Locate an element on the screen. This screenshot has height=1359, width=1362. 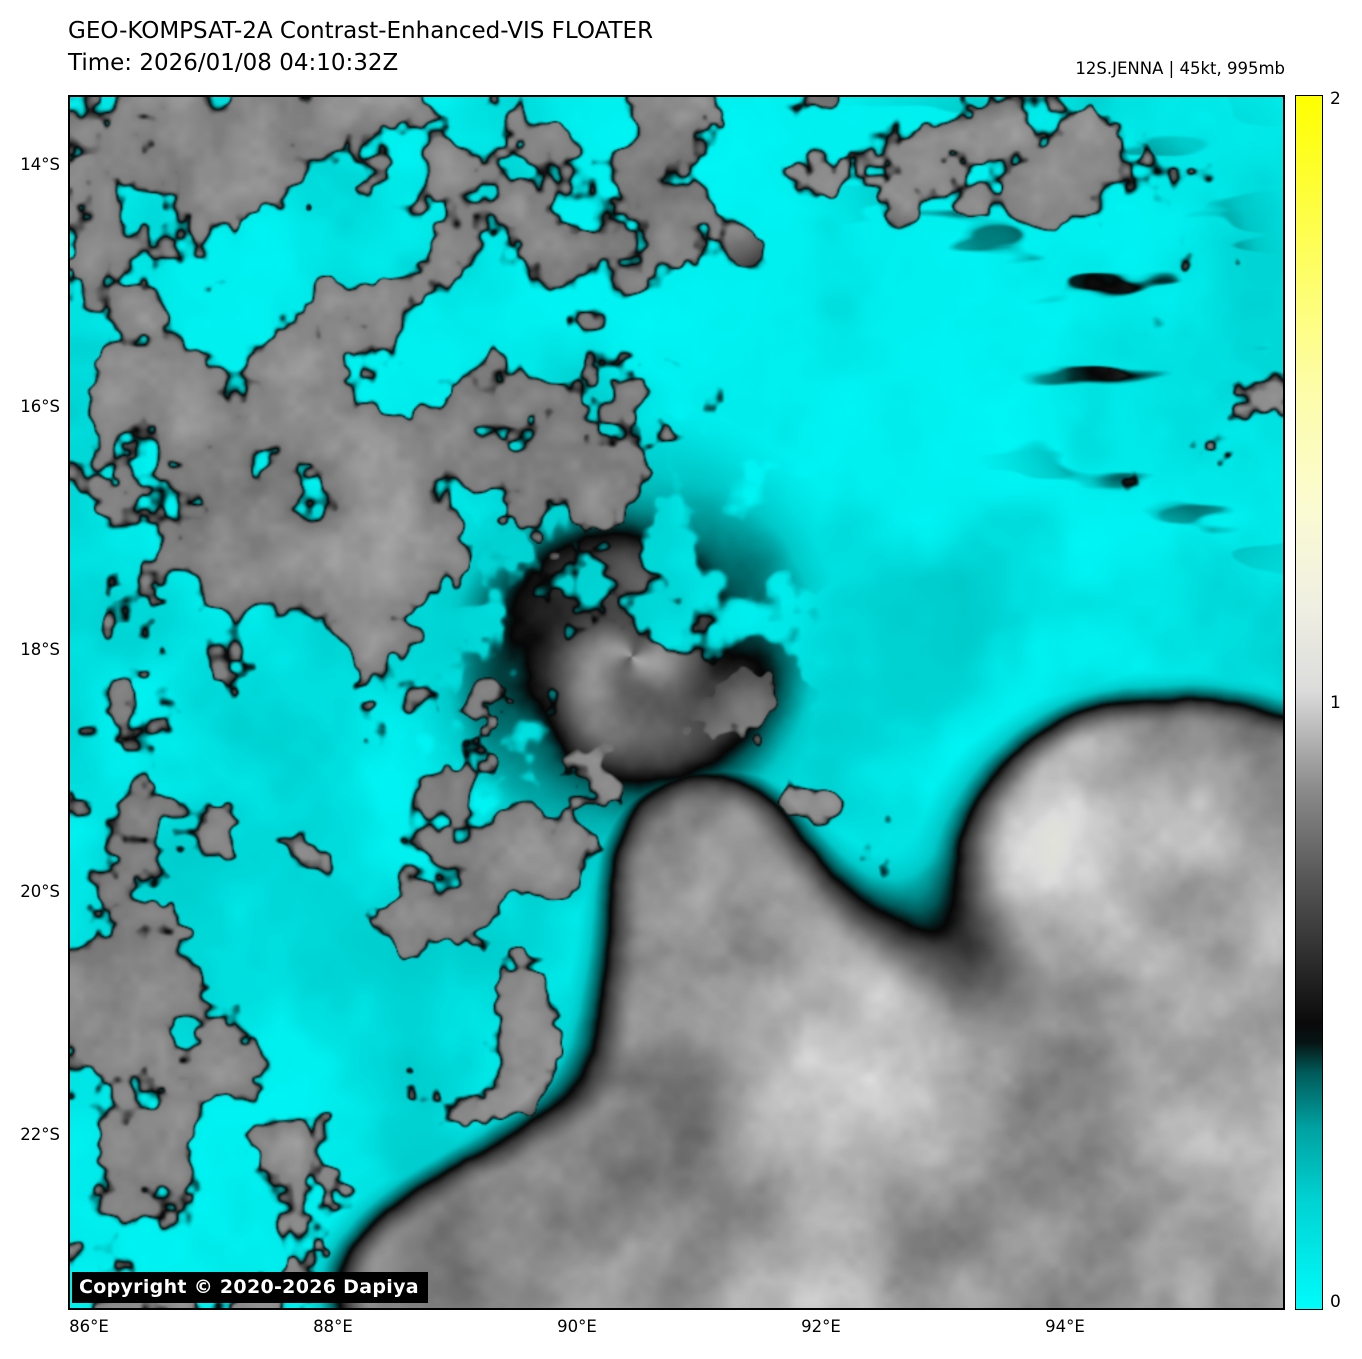
x-axis-tick-90e: 90°E is located at coordinates (577, 1326).